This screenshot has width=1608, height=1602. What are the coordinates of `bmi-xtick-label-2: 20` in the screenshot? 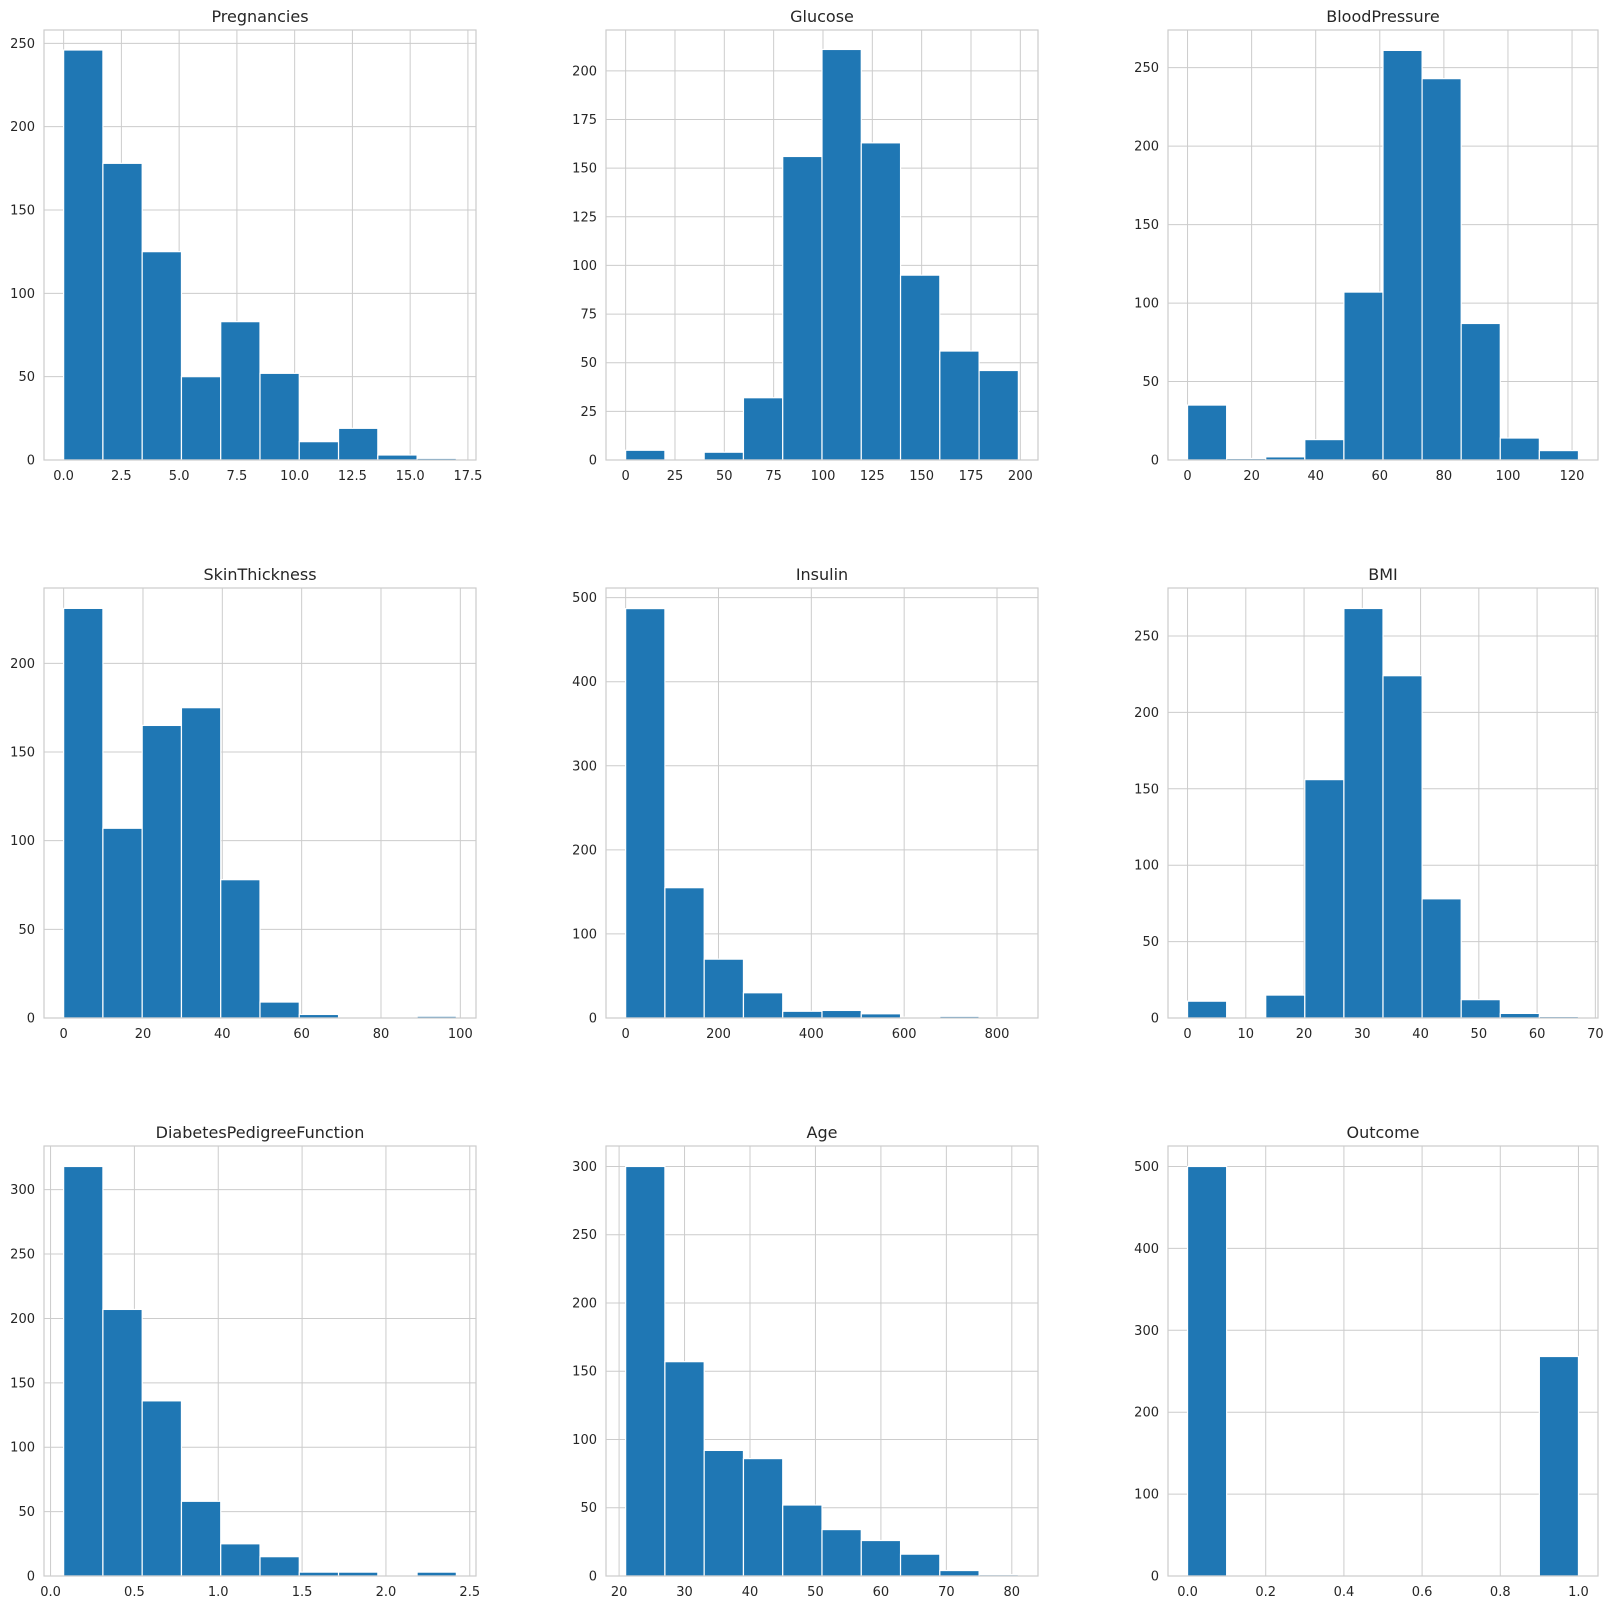 It's located at (1304, 1034).